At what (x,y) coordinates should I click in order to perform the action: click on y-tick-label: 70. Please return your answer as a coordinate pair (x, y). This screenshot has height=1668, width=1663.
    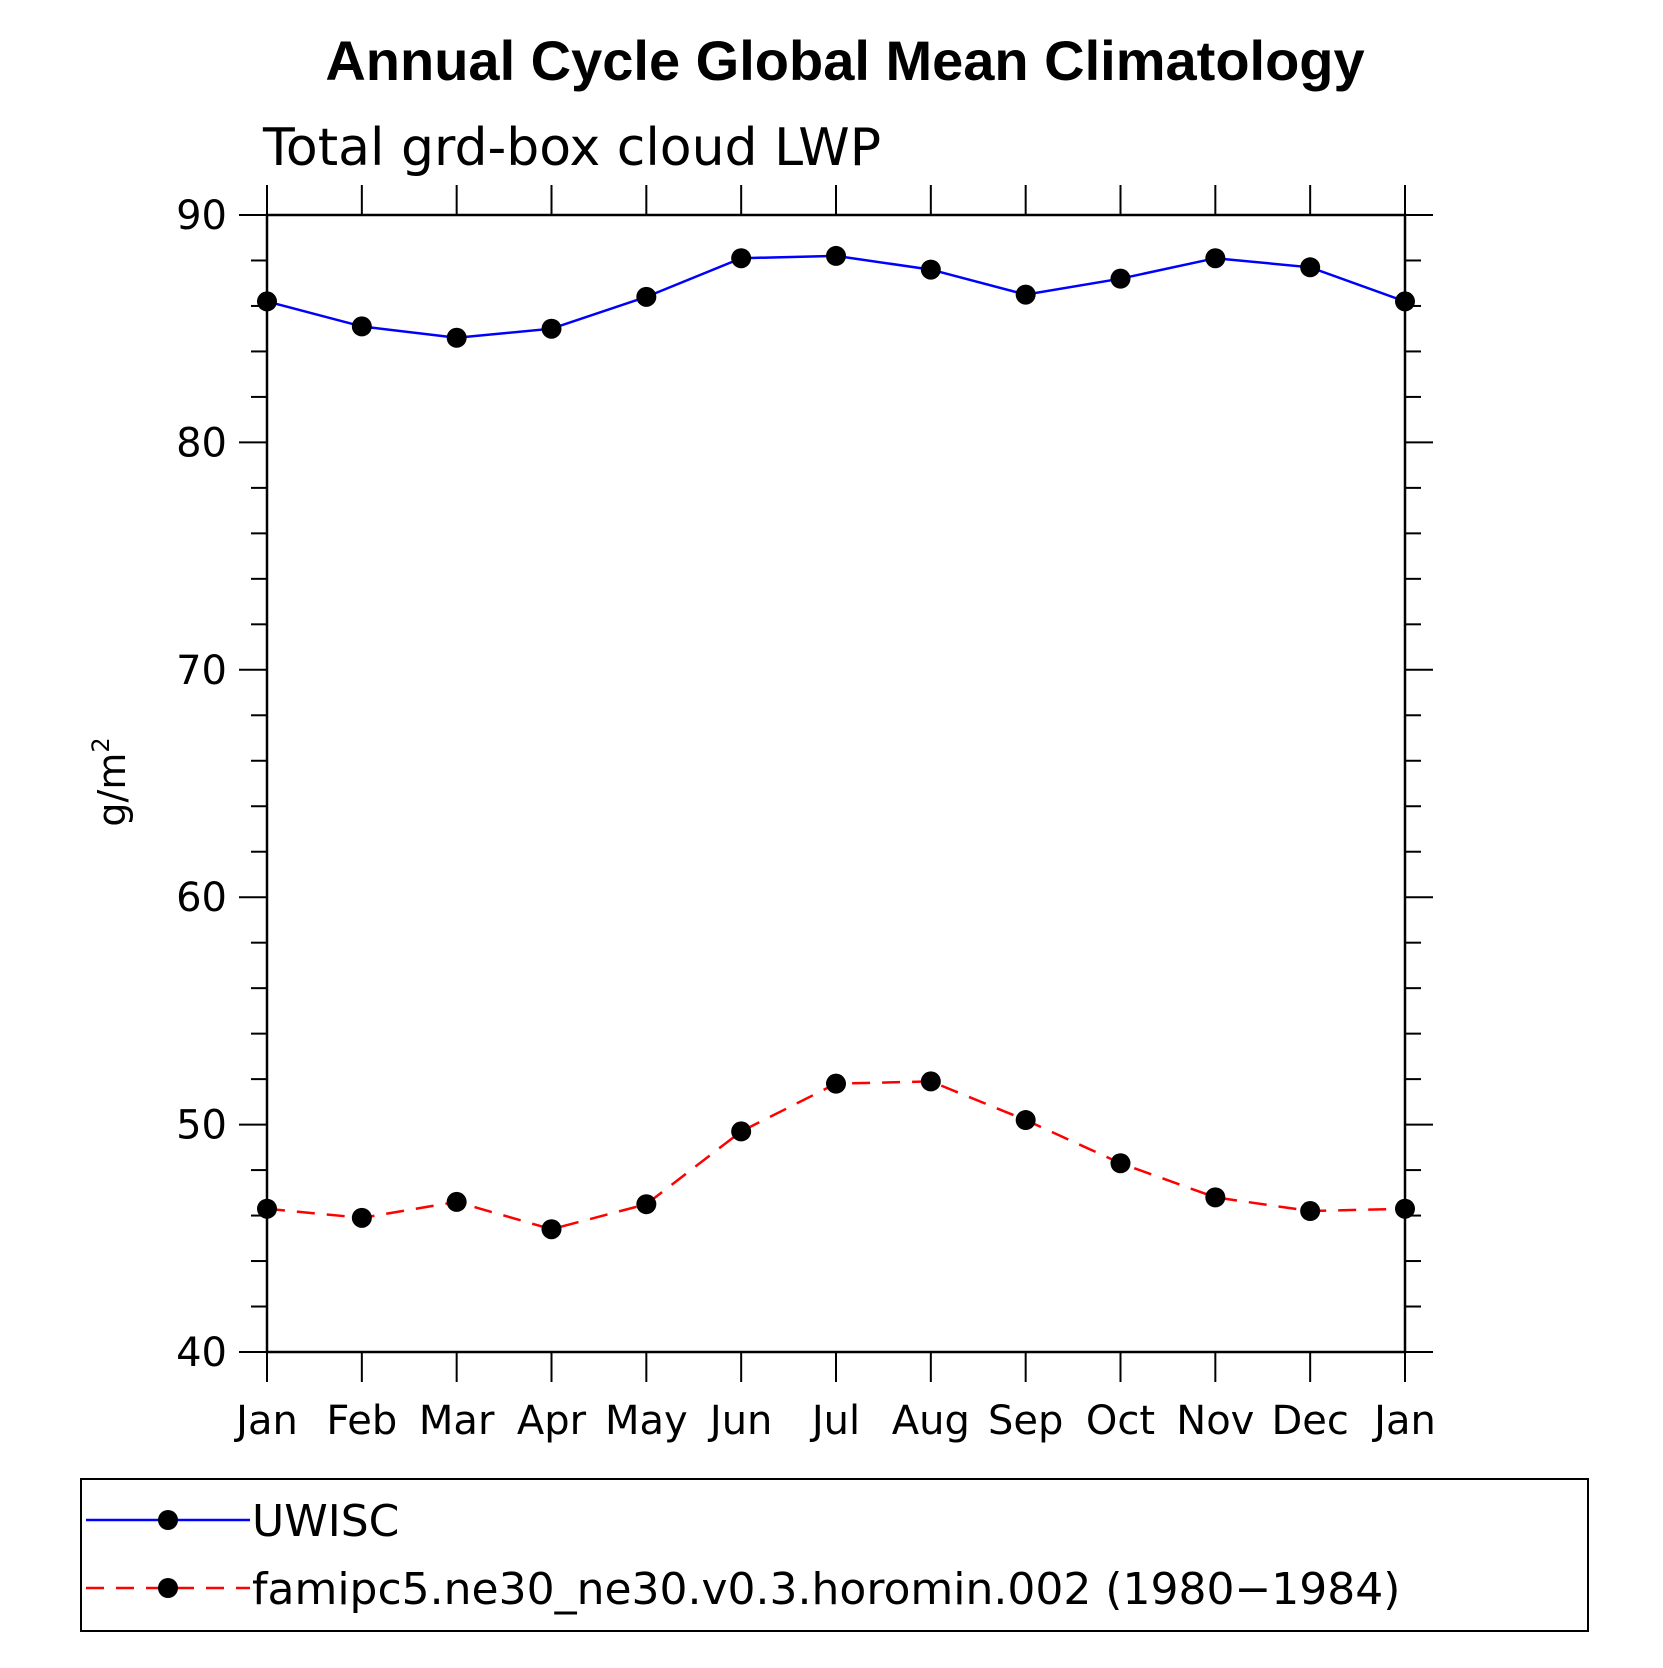
    Looking at the image, I should click on (201, 671).